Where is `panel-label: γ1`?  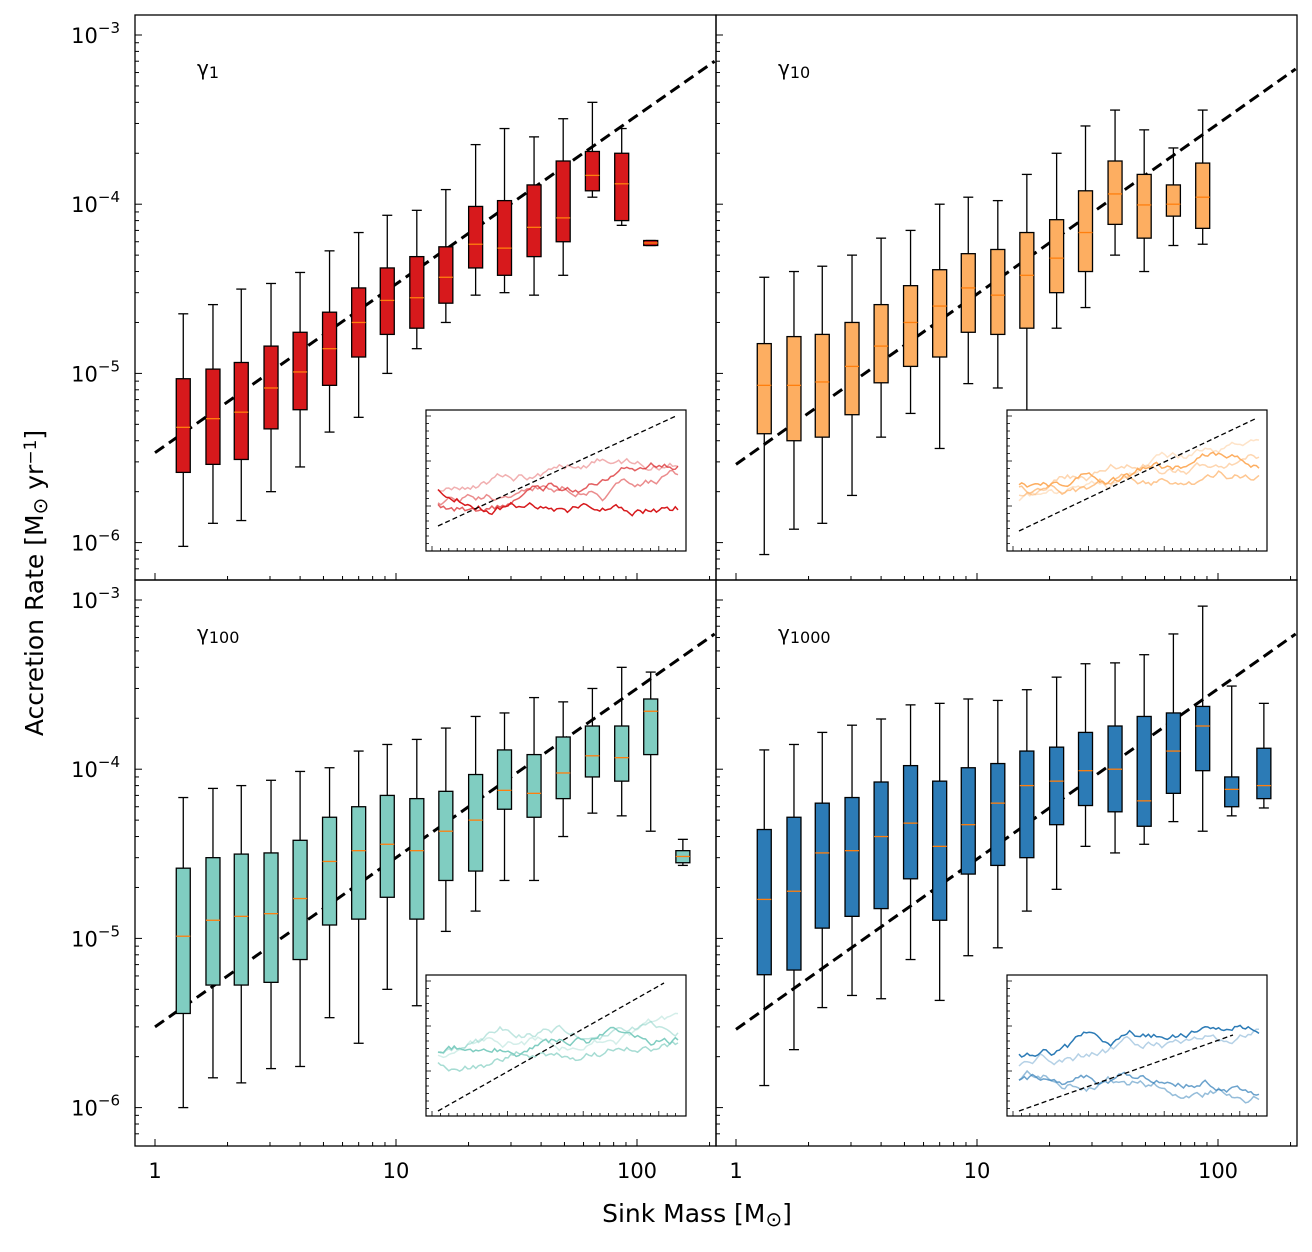 panel-label: γ1 is located at coordinates (208, 69).